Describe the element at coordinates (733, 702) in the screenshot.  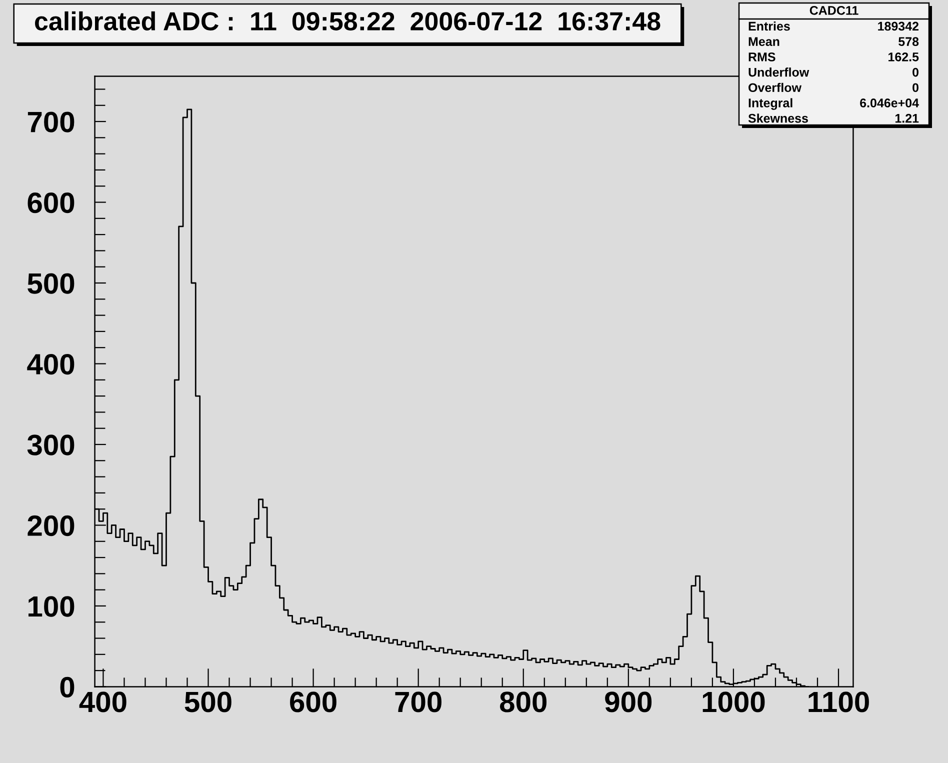
I see `x-tick-label: 1000` at that location.